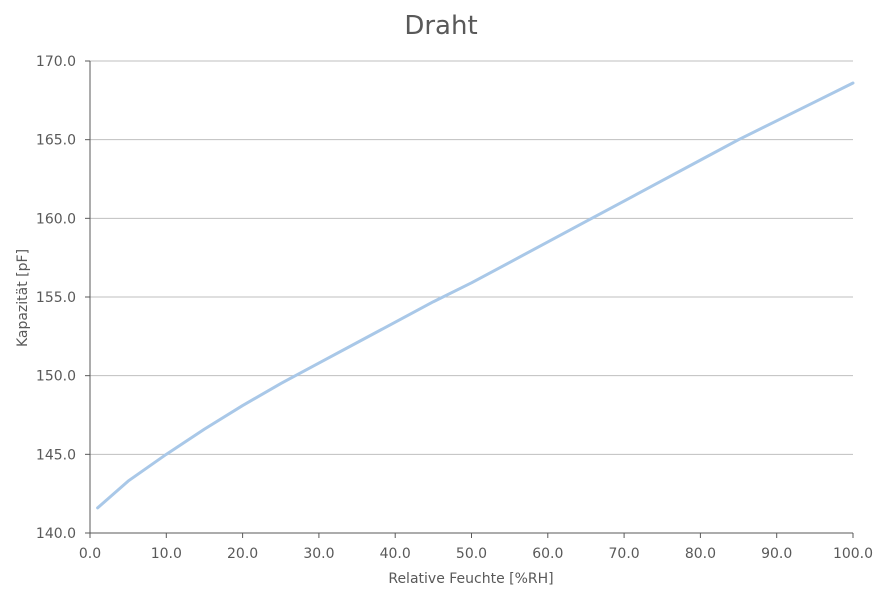 The image size is (878, 589). Describe the element at coordinates (853, 554) in the screenshot. I see `x-tick-label: 100.0` at that location.